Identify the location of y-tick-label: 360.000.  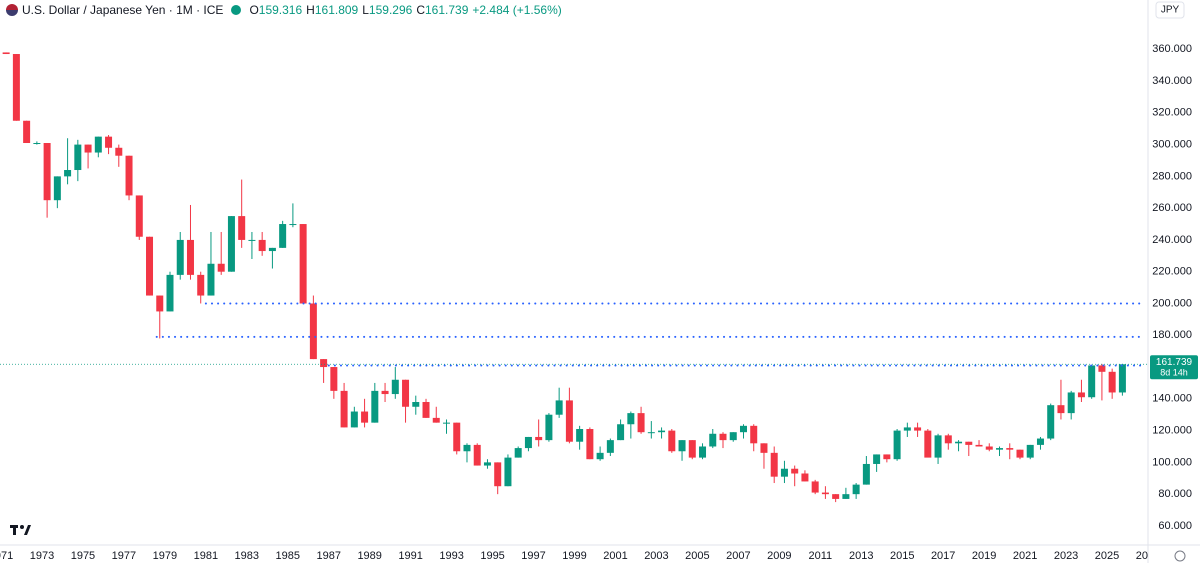
(1172, 49).